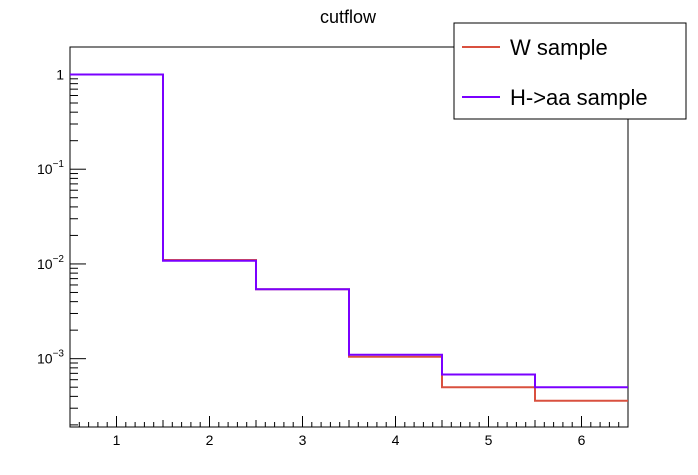 The image size is (698, 475). Describe the element at coordinates (50, 358) in the screenshot. I see `y-tick-label: 10⁻³` at that location.